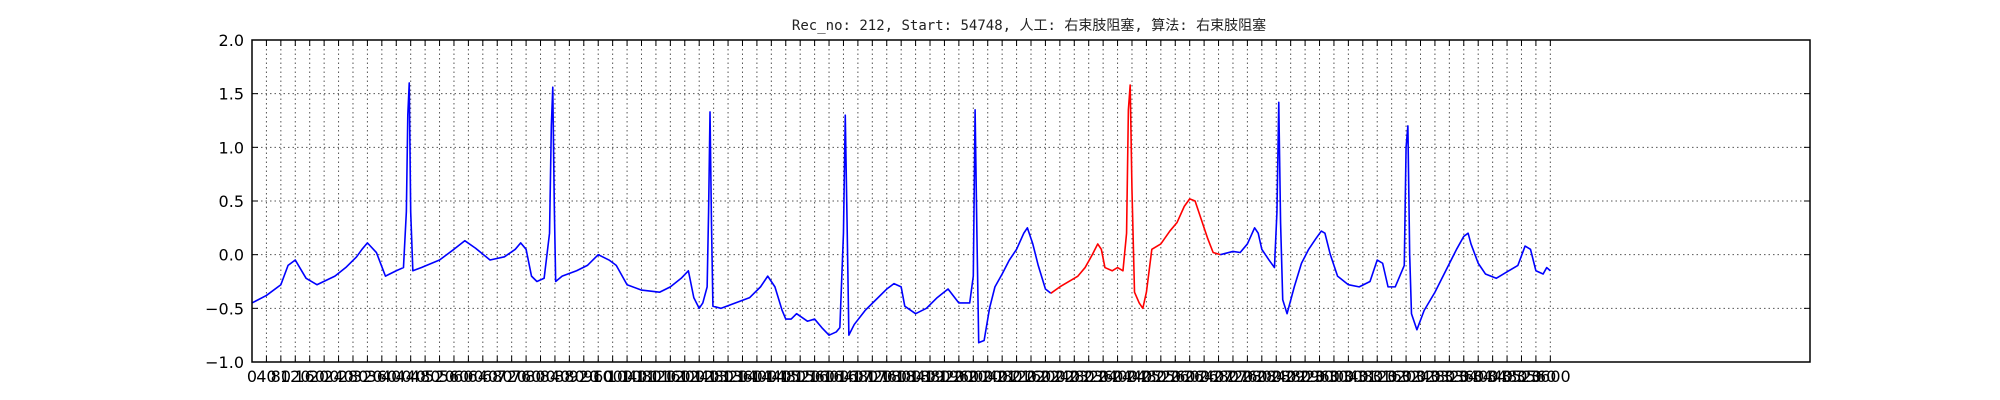 The image size is (2000, 400). Describe the element at coordinates (641, 376) in the screenshot. I see `x-tick-label: 1080` at that location.